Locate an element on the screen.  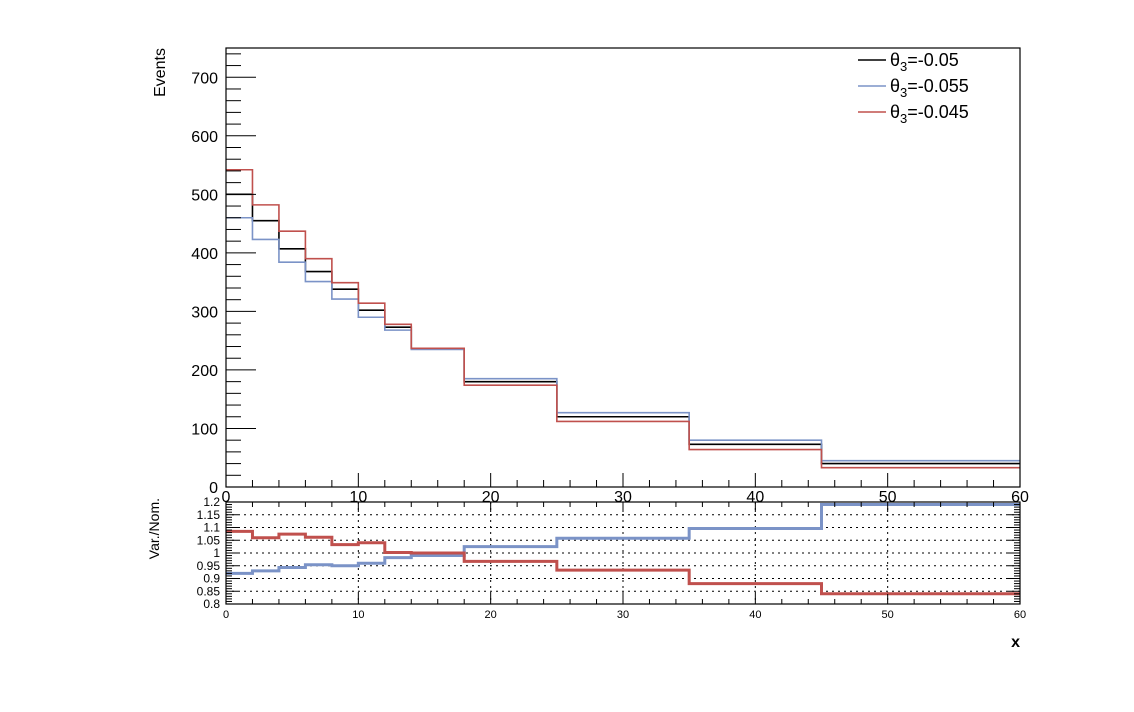
ratio-y-tick-label: 0.9 is located at coordinates (211, 579).